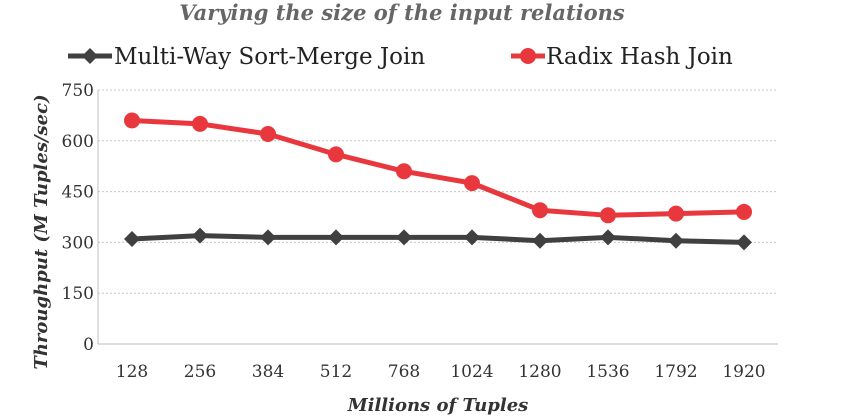  I want to click on x-tick-label: 1280, so click(539, 372).